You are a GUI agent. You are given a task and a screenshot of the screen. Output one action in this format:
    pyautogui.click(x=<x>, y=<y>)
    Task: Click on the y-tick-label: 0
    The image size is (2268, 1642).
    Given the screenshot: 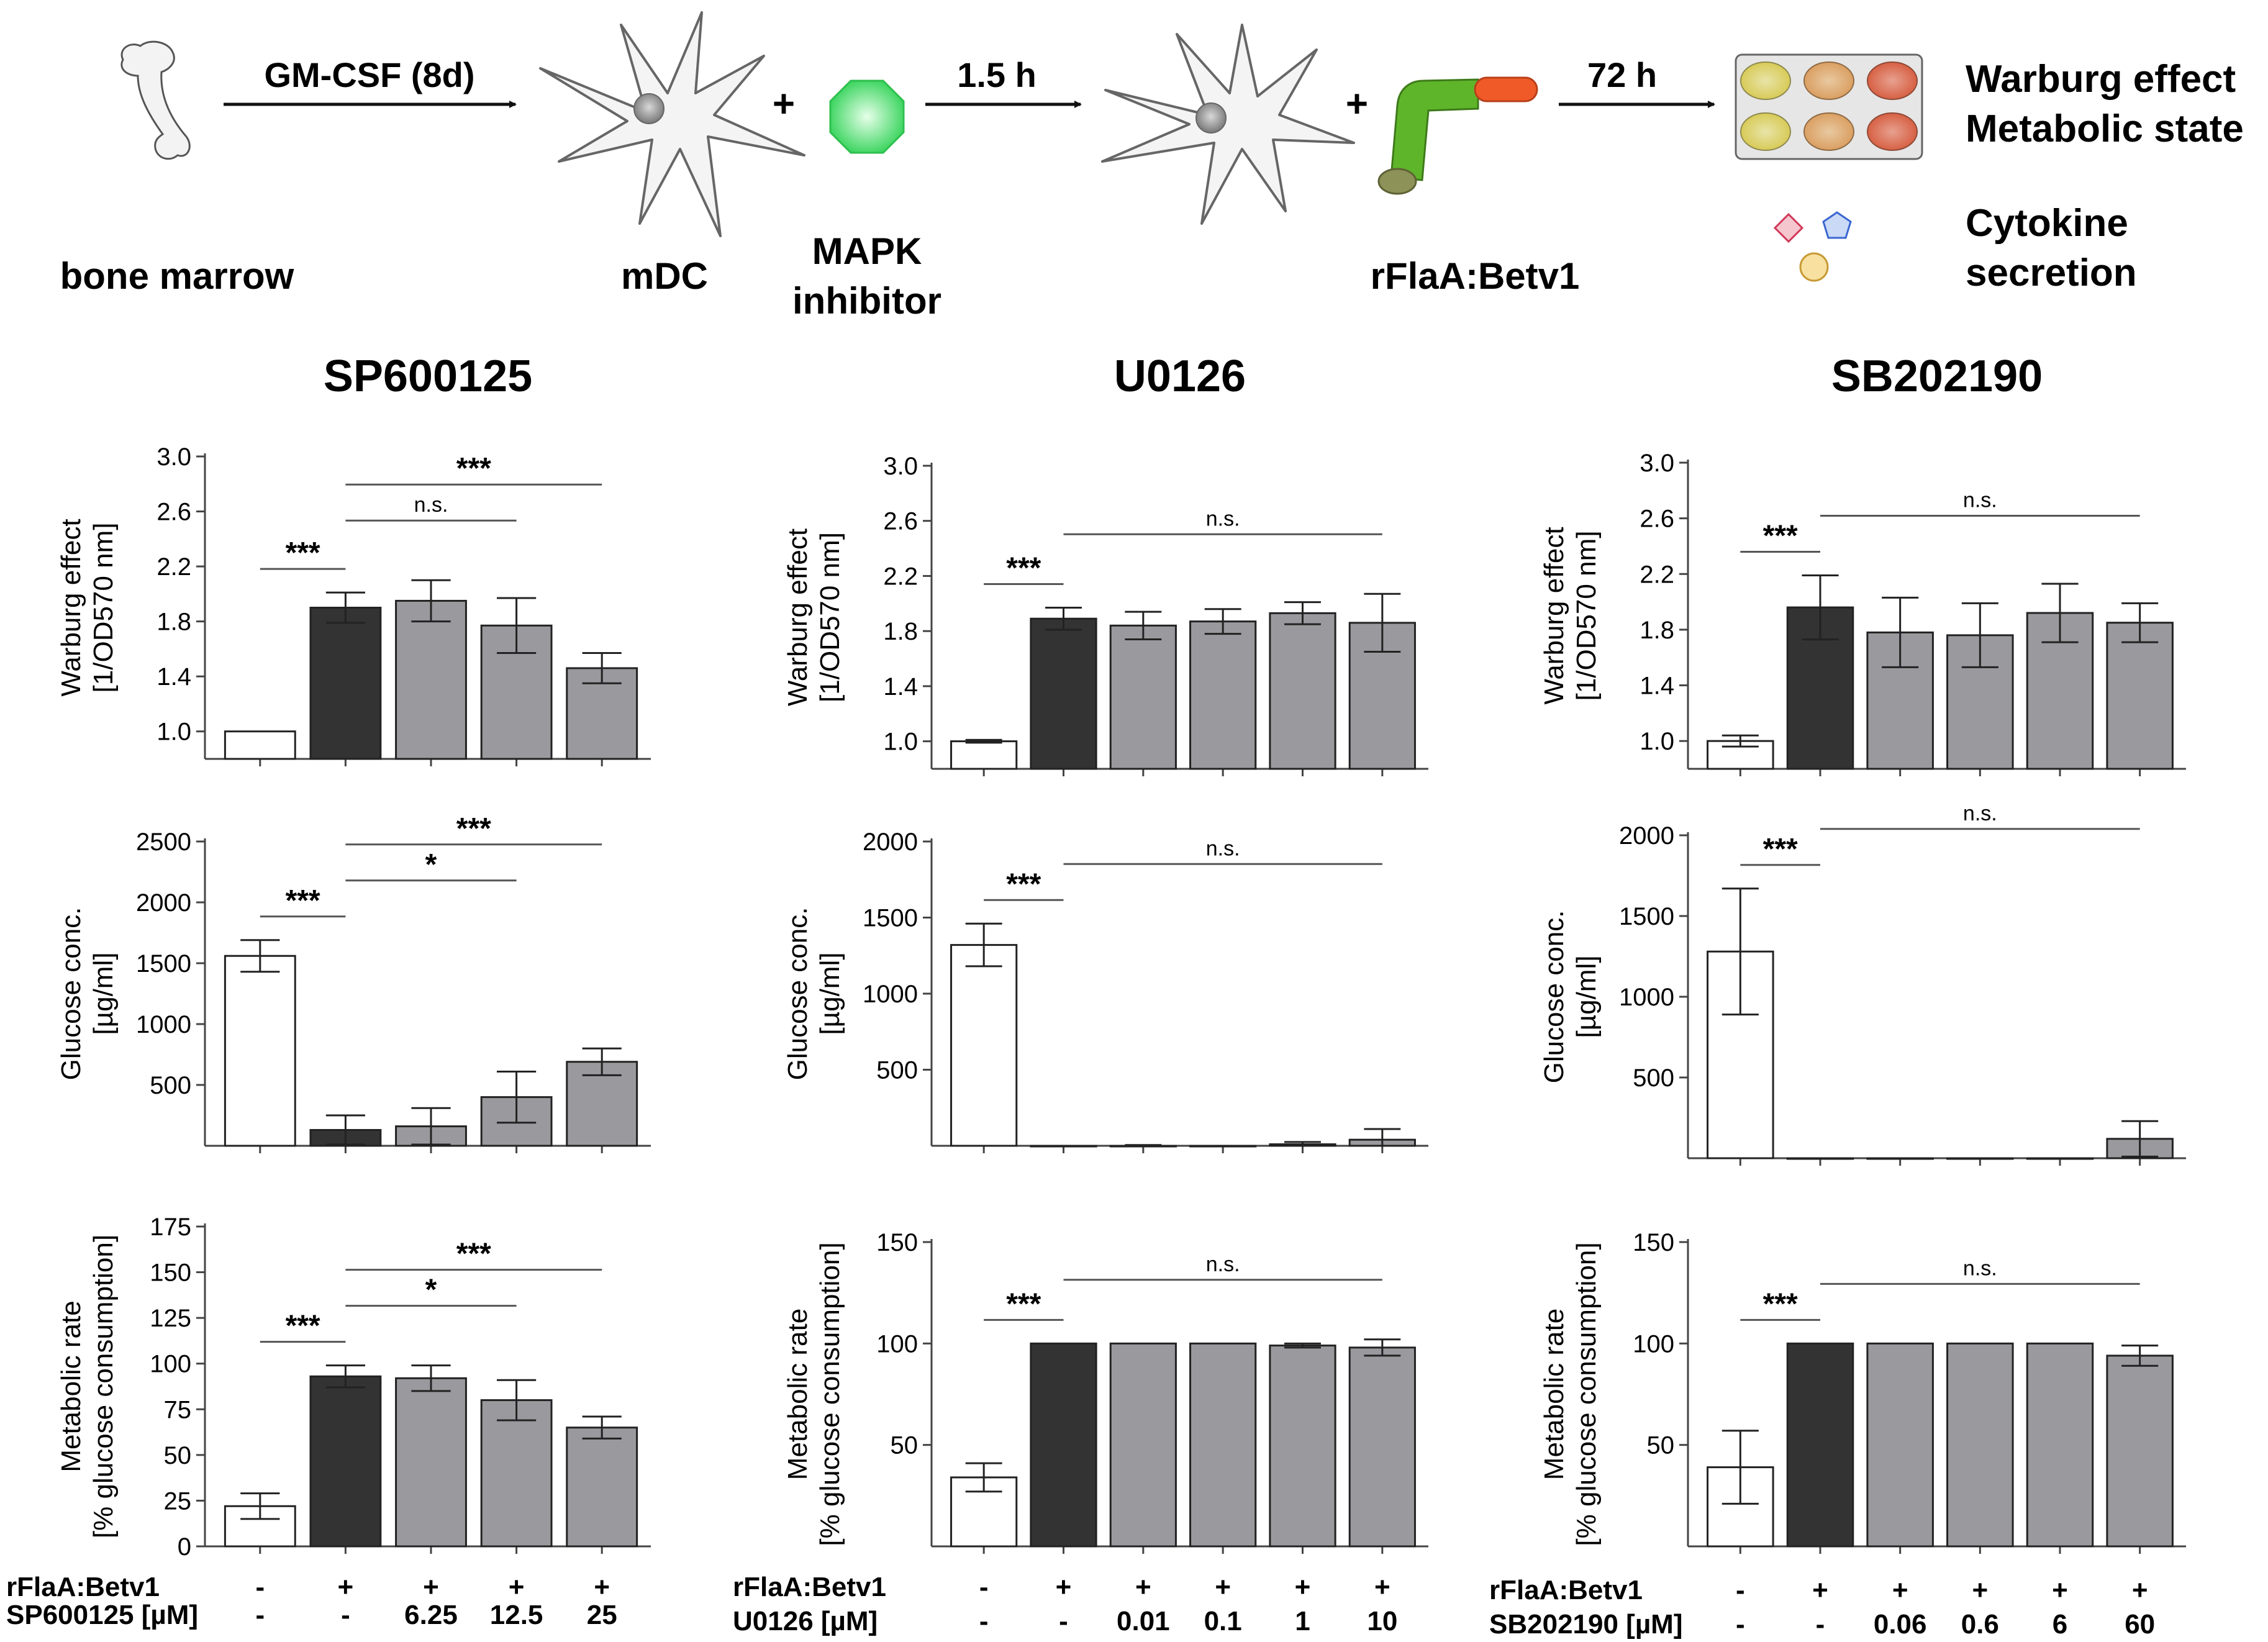 What is the action you would take?
    pyautogui.click(x=184, y=1547)
    